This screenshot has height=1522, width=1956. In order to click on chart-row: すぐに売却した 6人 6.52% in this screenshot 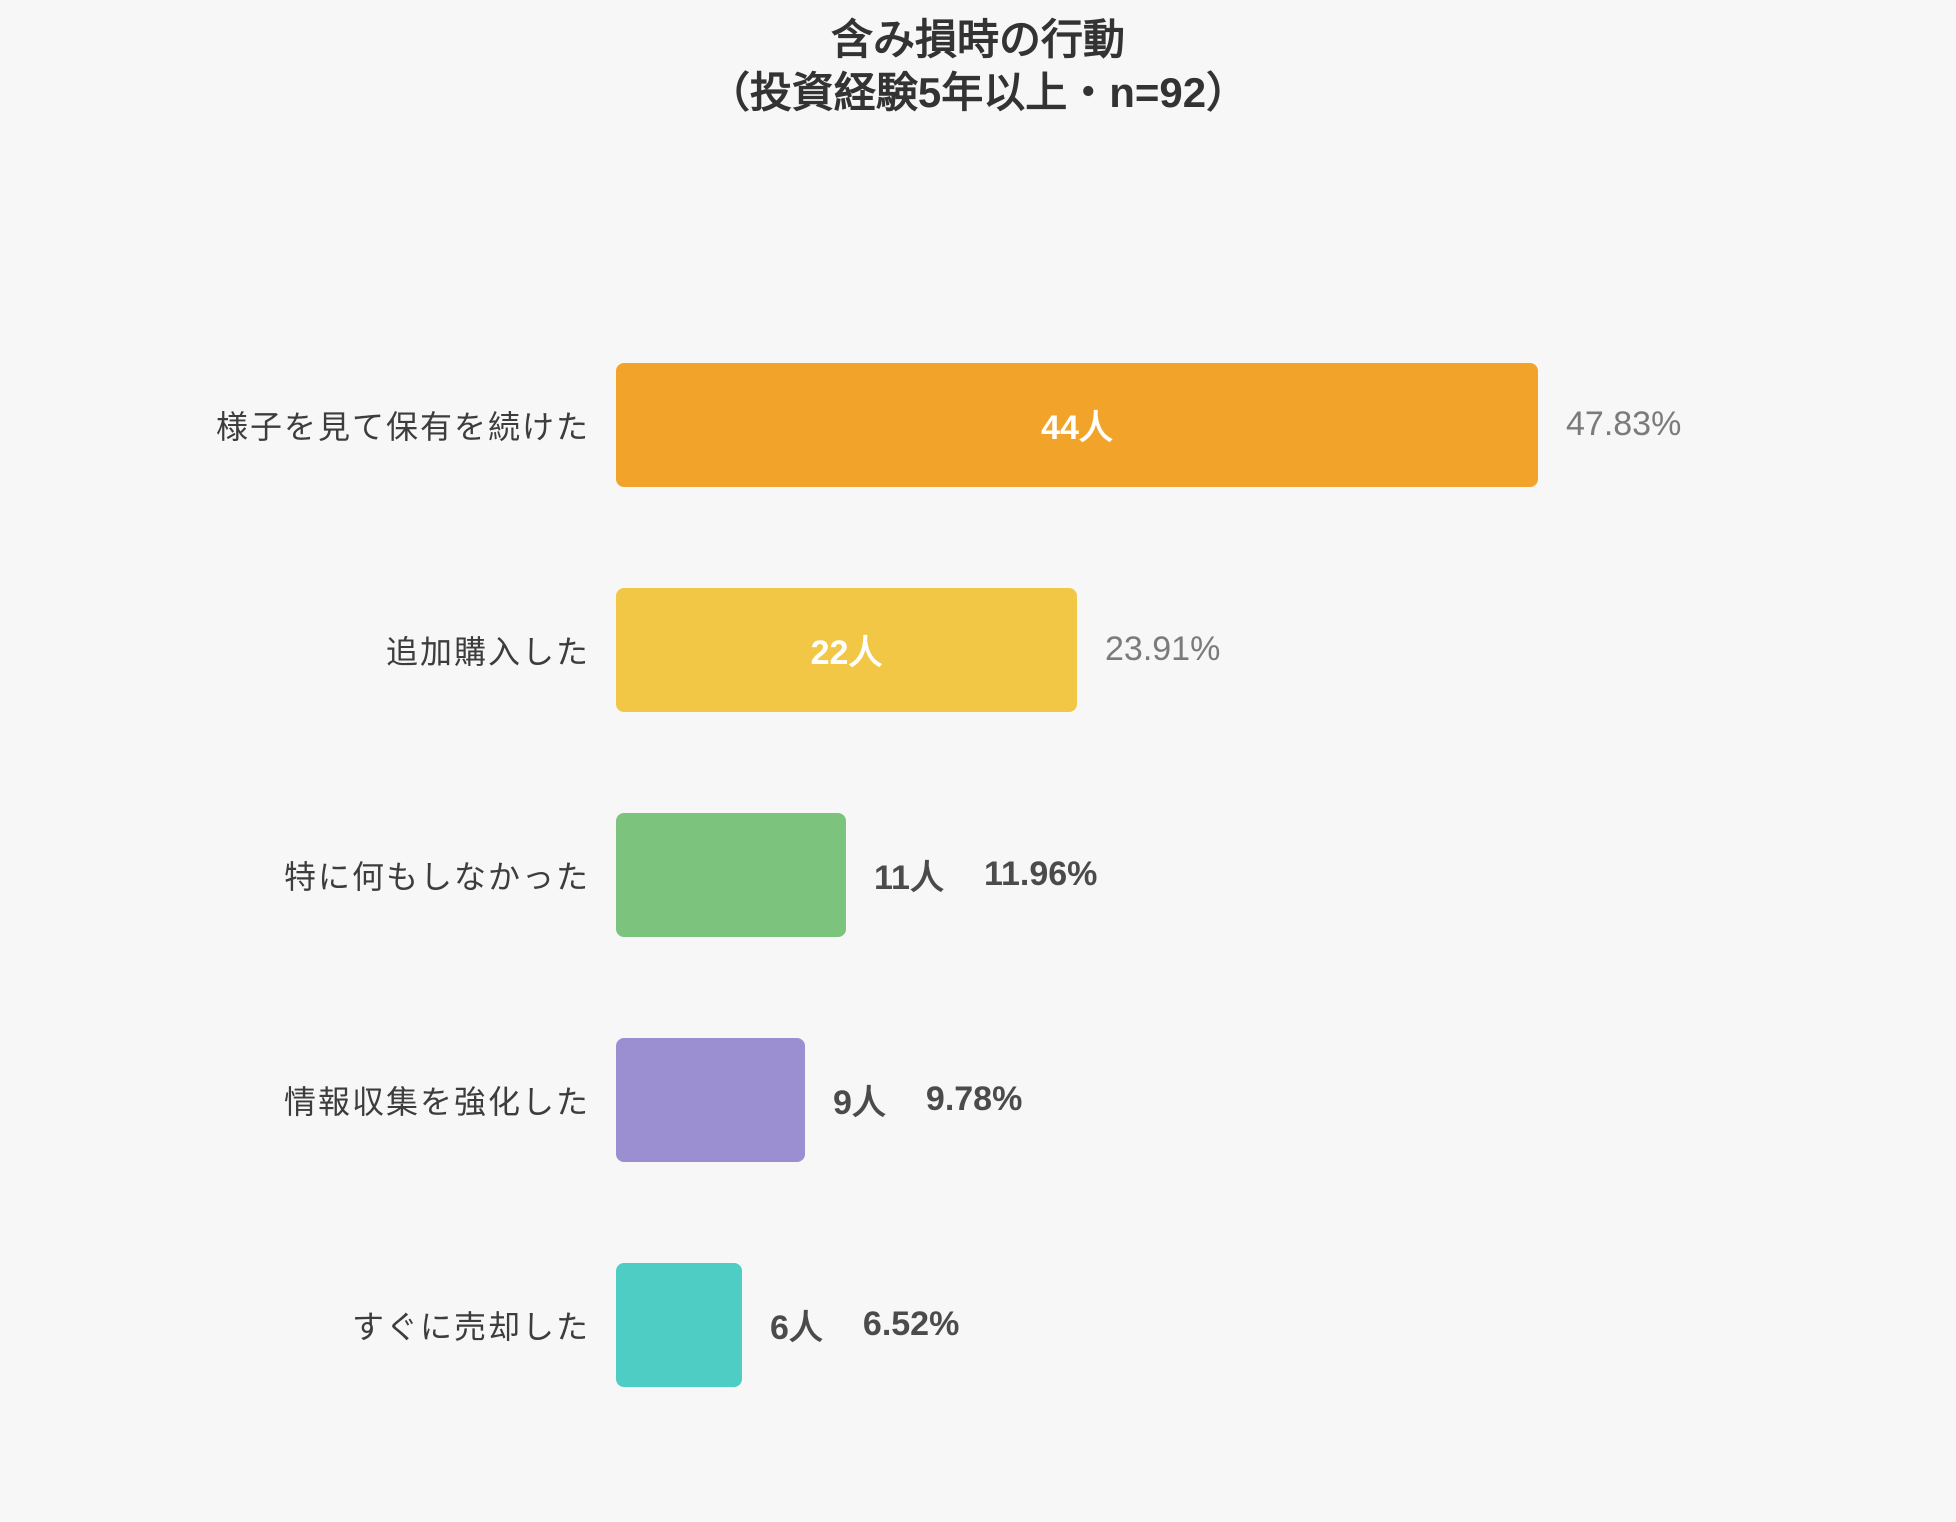, I will do `click(978, 1324)`.